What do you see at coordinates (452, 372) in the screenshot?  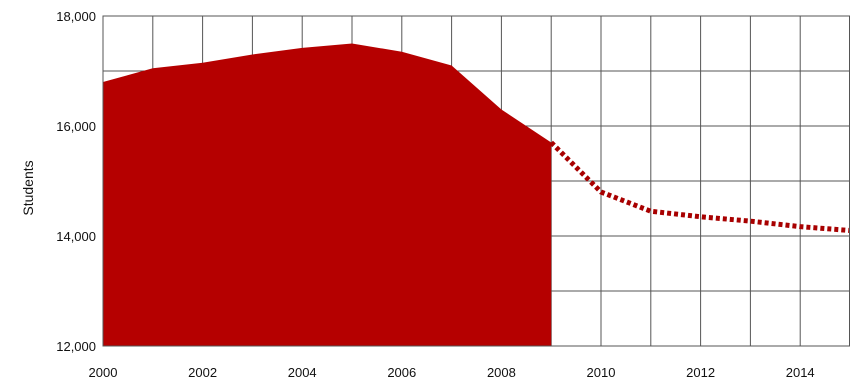 I see `x-tick-labels: 2000 2002 2004 2006 2008 2010 2012 2014` at bounding box center [452, 372].